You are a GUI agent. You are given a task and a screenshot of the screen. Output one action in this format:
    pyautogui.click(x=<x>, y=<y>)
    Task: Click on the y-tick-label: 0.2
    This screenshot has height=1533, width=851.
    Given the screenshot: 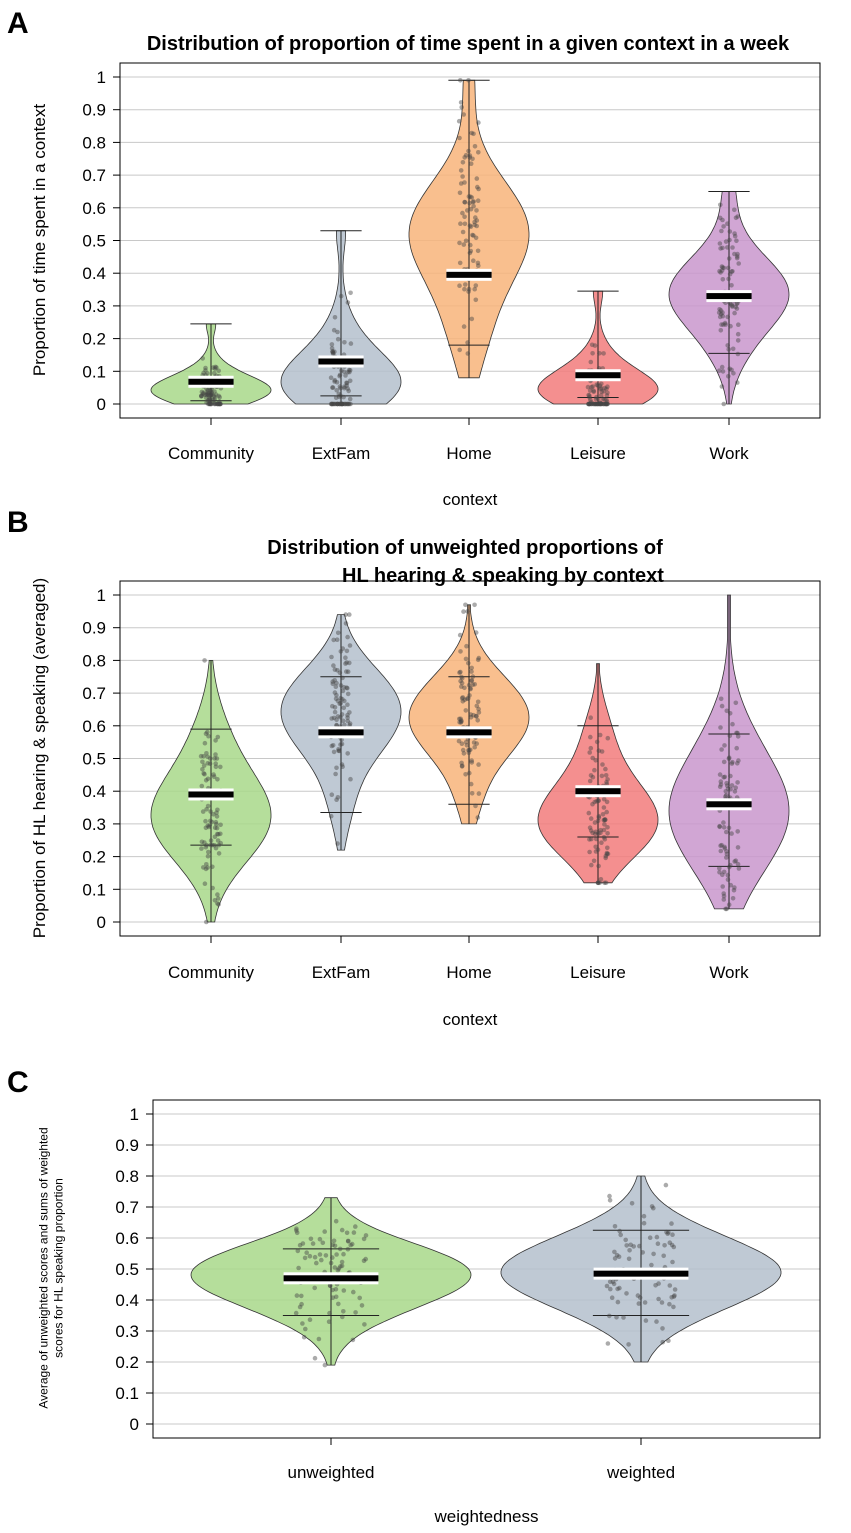 What is the action you would take?
    pyautogui.click(x=94, y=857)
    